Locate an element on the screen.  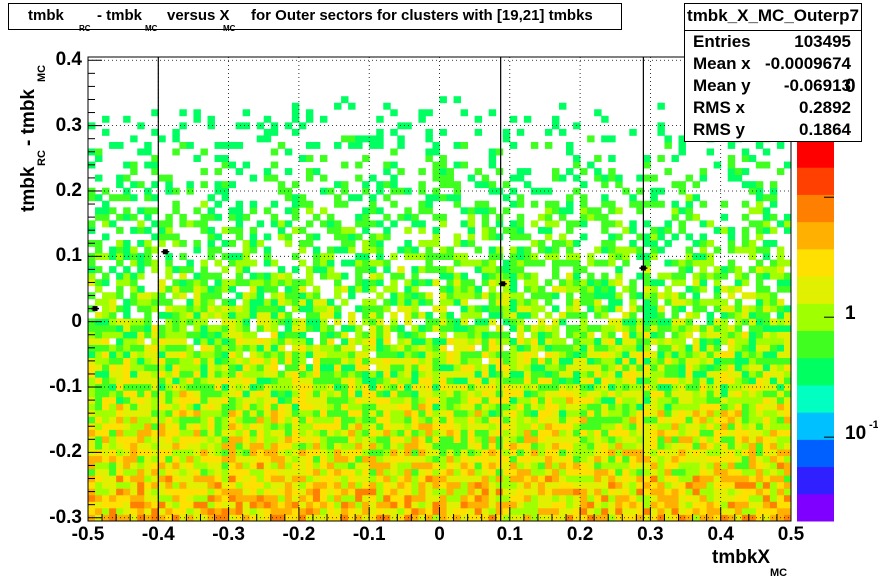
y-tick-label: -0.2 is located at coordinates (65, 452).